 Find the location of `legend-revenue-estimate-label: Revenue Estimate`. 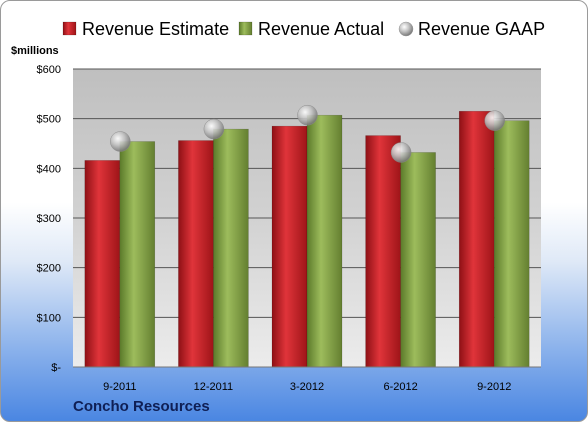

legend-revenue-estimate-label: Revenue Estimate is located at coordinates (155, 29).